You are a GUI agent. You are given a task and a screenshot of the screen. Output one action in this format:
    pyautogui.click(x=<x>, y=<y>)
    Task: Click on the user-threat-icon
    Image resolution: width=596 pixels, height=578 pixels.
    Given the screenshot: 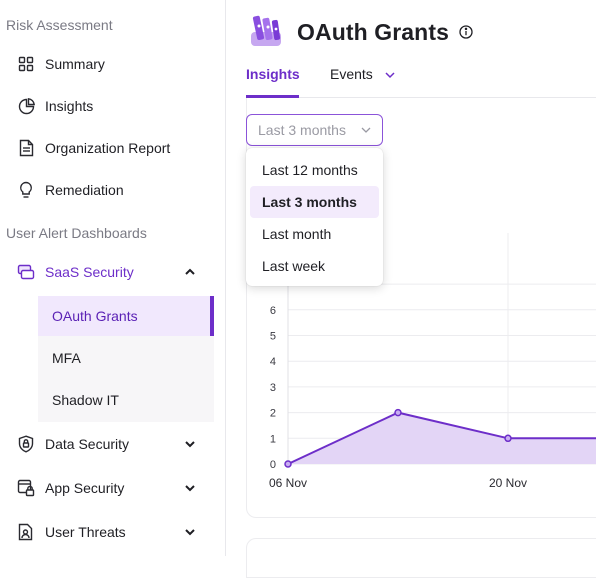 What is the action you would take?
    pyautogui.click(x=26, y=532)
    